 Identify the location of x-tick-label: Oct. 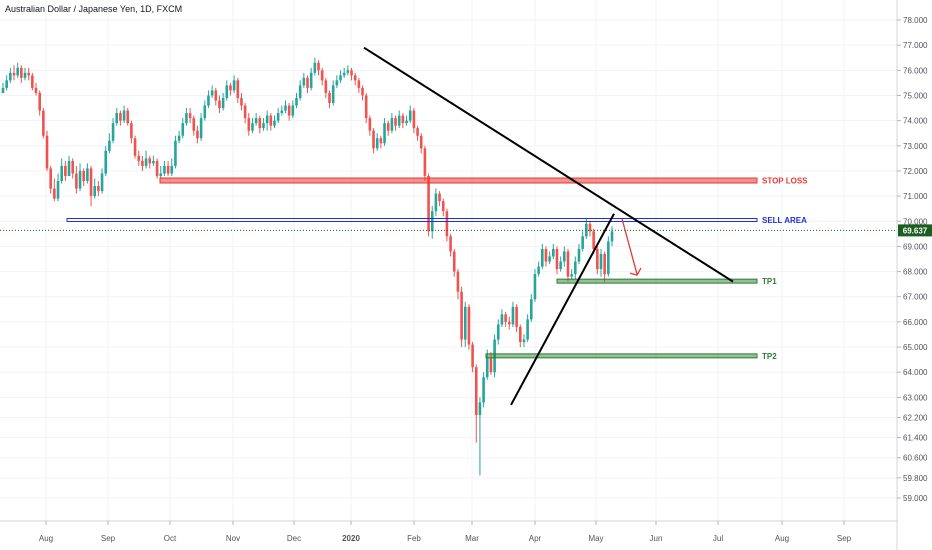
(170, 538).